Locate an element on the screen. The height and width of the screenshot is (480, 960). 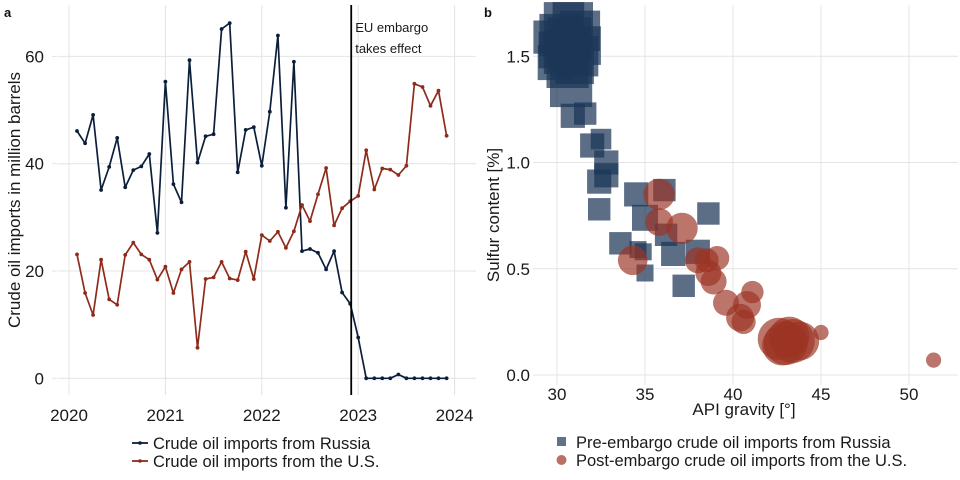
legend-label-us: Crude oil imports from the U.S. is located at coordinates (266, 462).